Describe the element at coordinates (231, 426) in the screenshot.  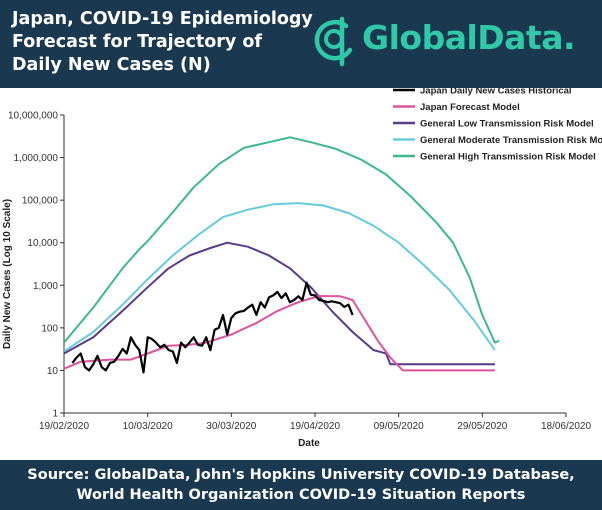
I see `x-tick-label: 30/03/2020` at that location.